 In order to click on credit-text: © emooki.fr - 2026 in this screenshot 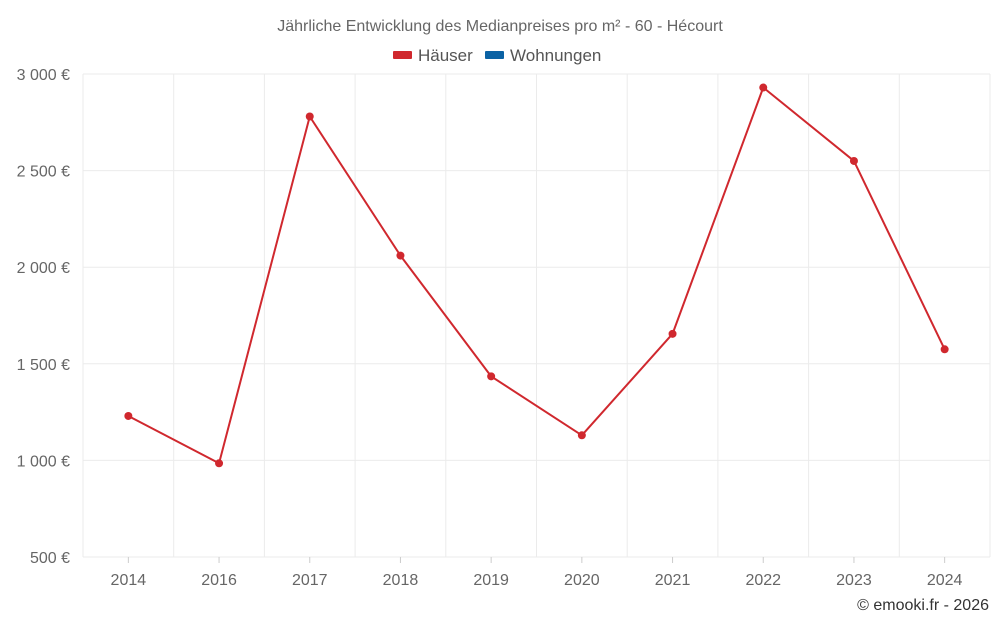, I will do `click(923, 605)`.